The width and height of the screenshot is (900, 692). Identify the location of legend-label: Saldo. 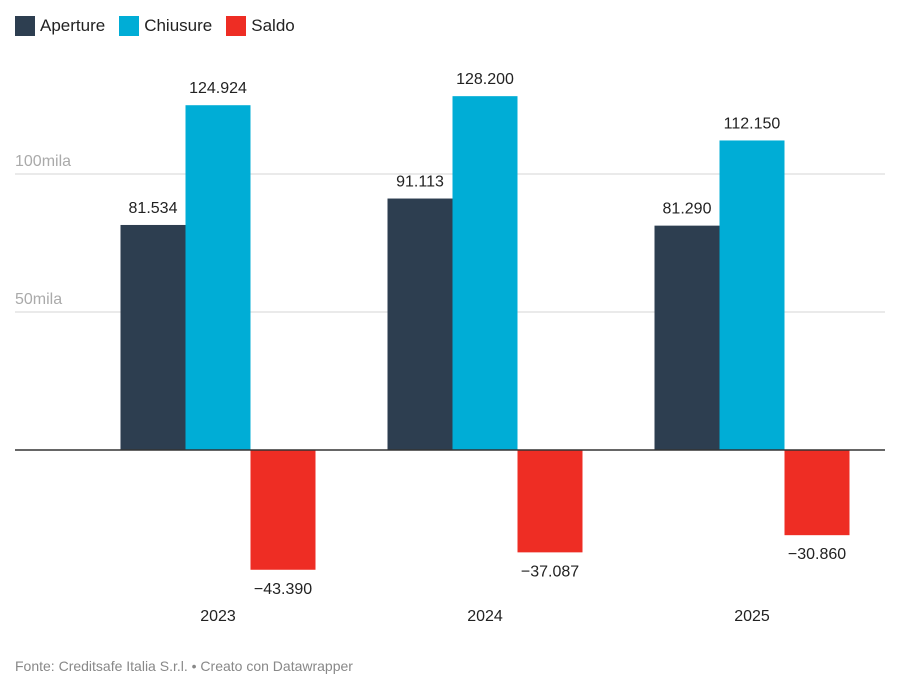
(273, 25).